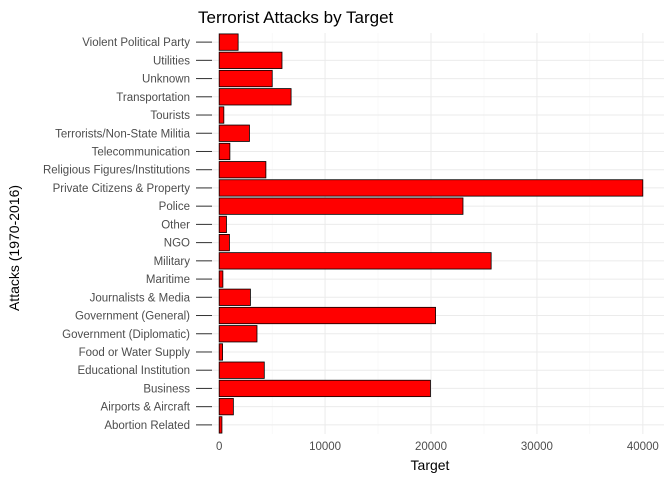 This screenshot has width=672, height=480. I want to click on y-tick-label: Maritime, so click(168, 280).